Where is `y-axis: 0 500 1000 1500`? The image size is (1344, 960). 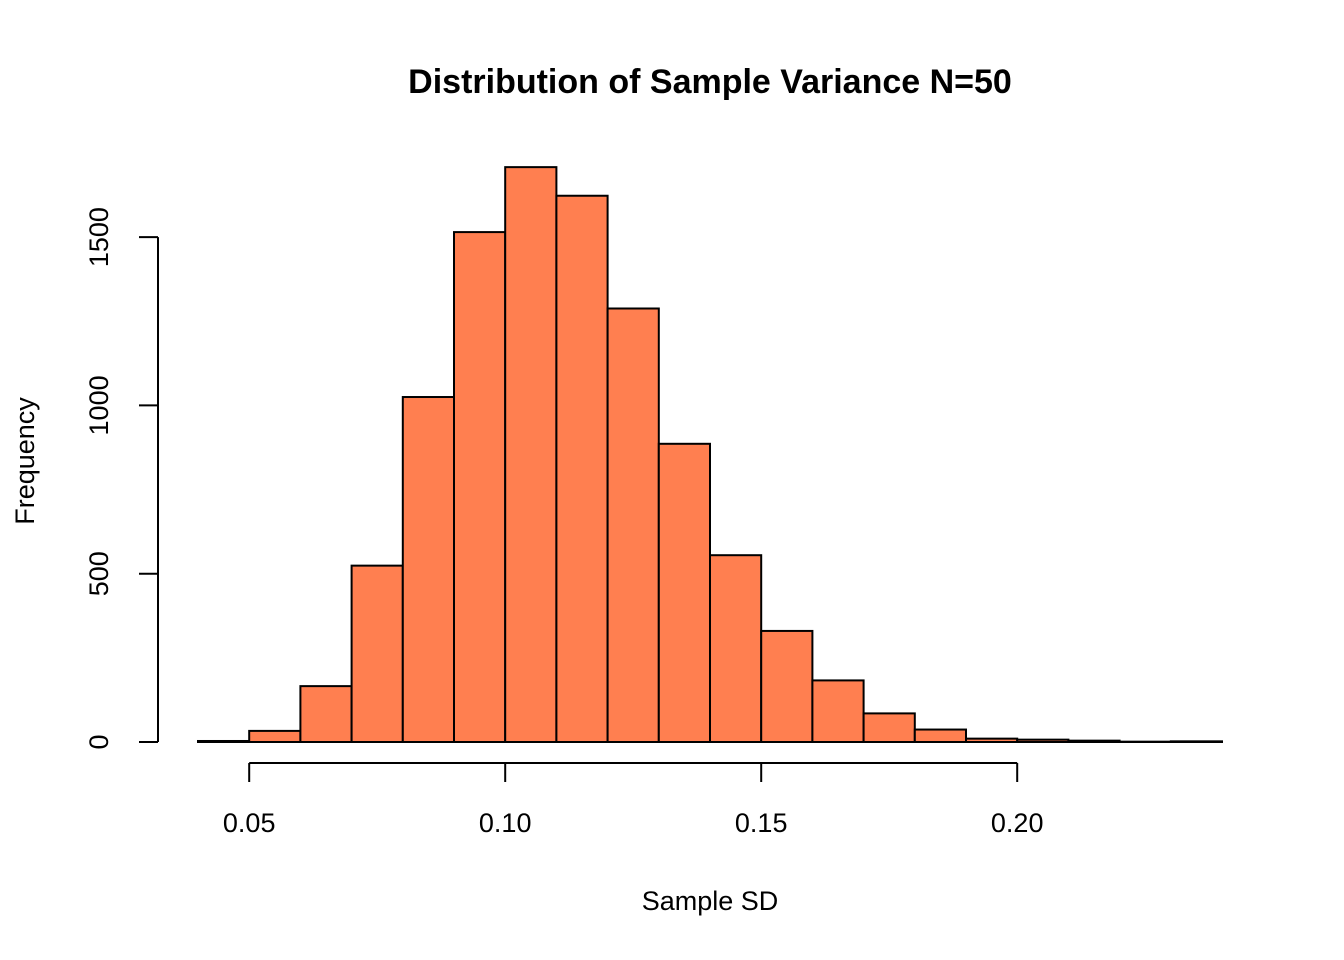
y-axis: 0 500 1000 1500 is located at coordinates (121, 478).